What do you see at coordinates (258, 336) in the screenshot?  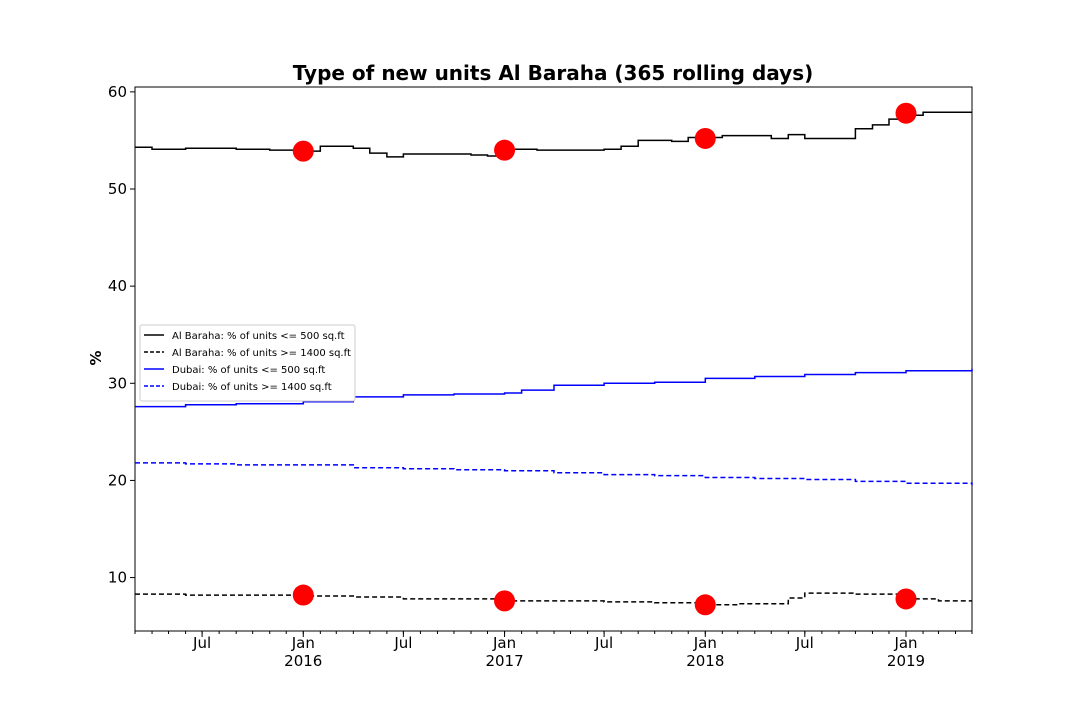 I see `legend-label: Al Baraha: % of units <= 500 sq.ft` at bounding box center [258, 336].